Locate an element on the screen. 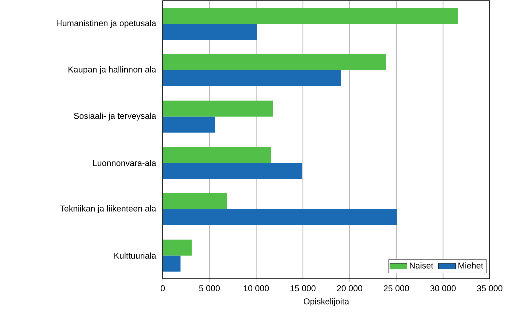 The image size is (521, 322). x-tick-label: 30 000 is located at coordinates (443, 289).